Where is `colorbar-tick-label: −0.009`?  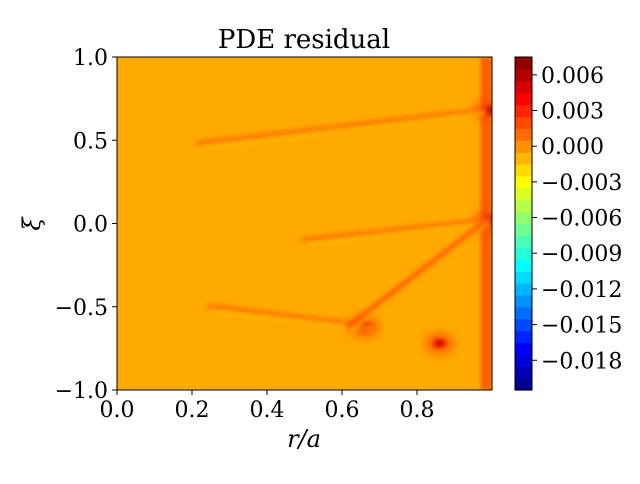 colorbar-tick-label: −0.009 is located at coordinates (581, 254).